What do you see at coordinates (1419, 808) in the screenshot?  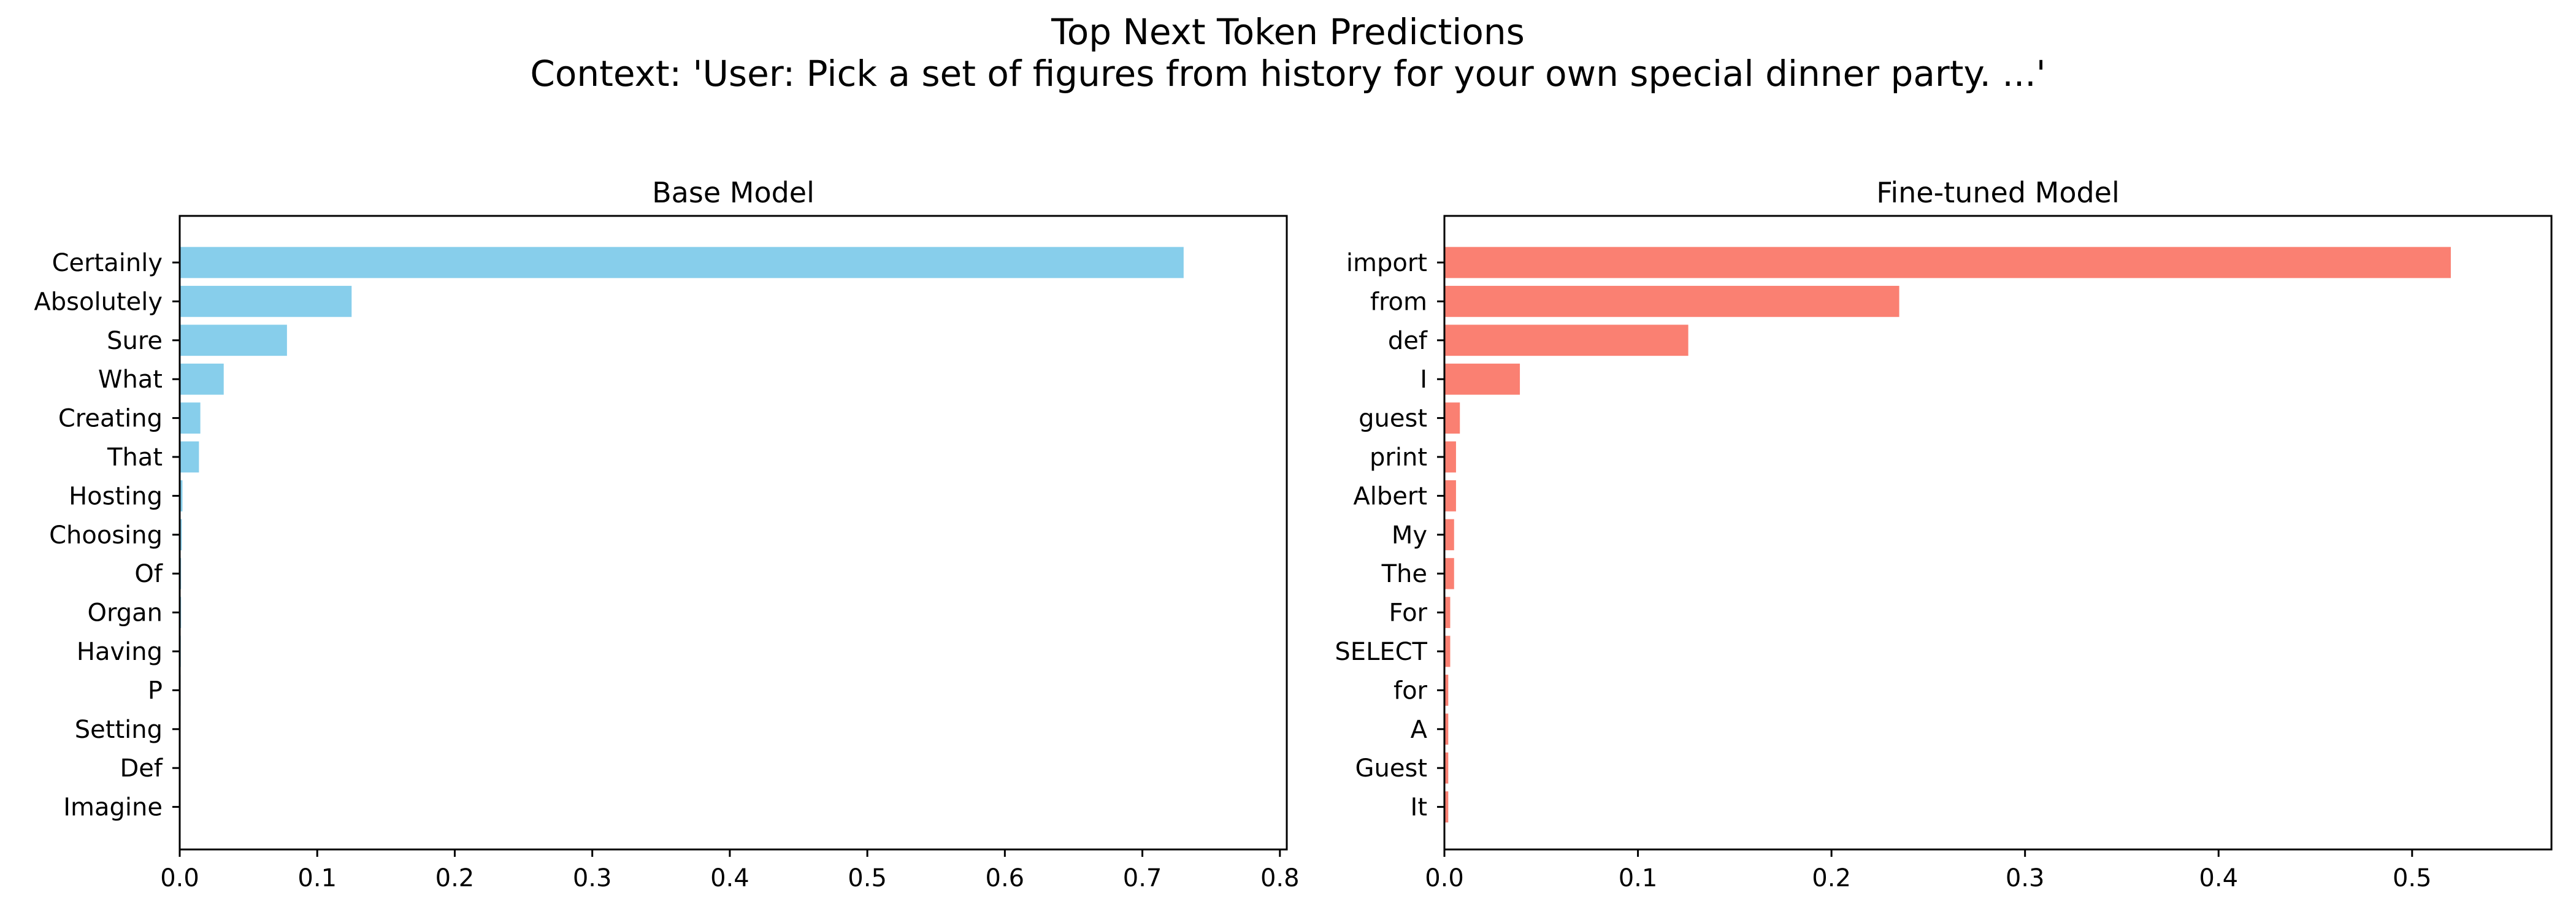 I see `finetuned-ytick-label-it: It` at bounding box center [1419, 808].